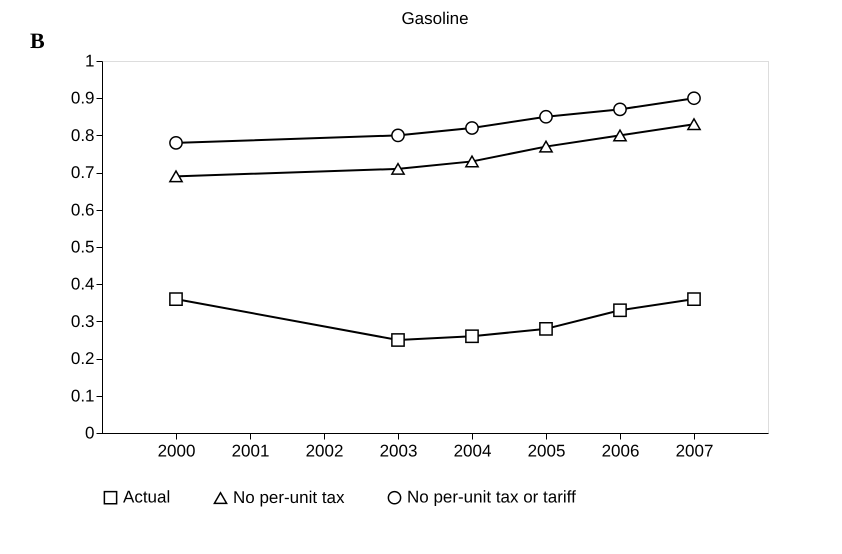  What do you see at coordinates (289, 498) in the screenshot?
I see `legend-label: No per-unit tax` at bounding box center [289, 498].